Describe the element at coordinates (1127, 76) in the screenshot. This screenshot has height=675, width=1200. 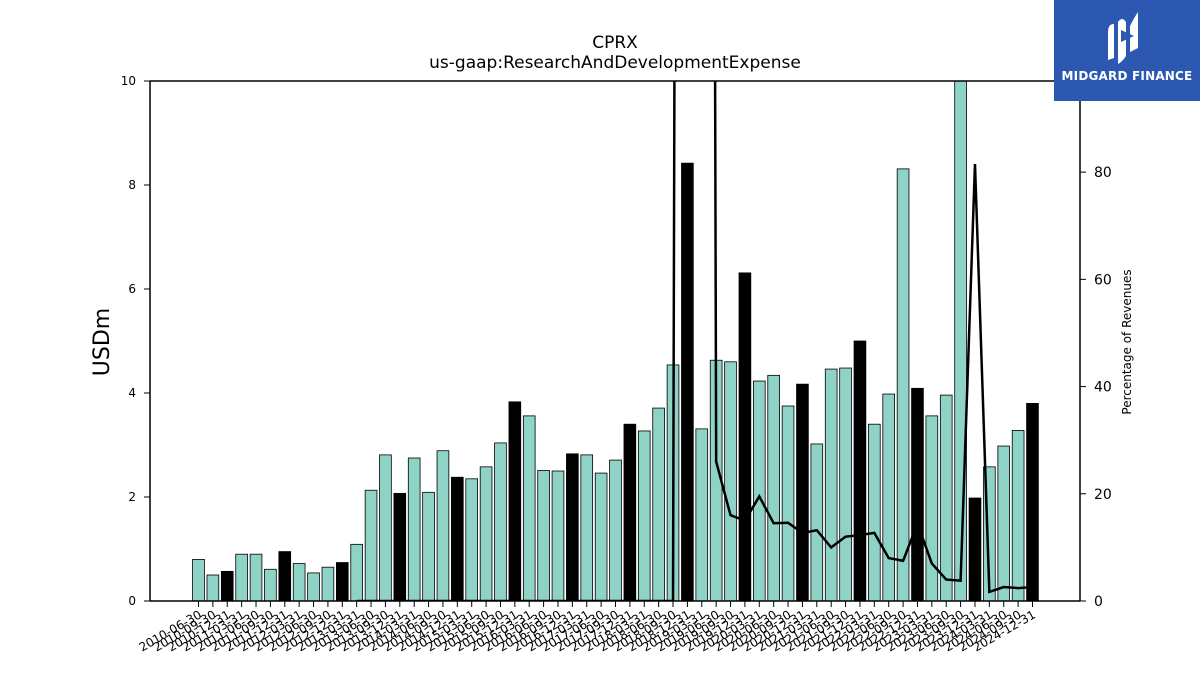
I see `logo-text: MIDGARD FINANCE` at that location.